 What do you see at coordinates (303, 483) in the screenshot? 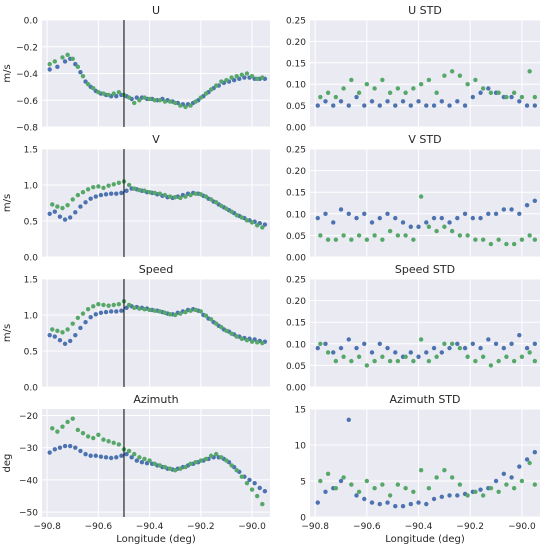
I see `y-tick-label: 5` at bounding box center [303, 483].